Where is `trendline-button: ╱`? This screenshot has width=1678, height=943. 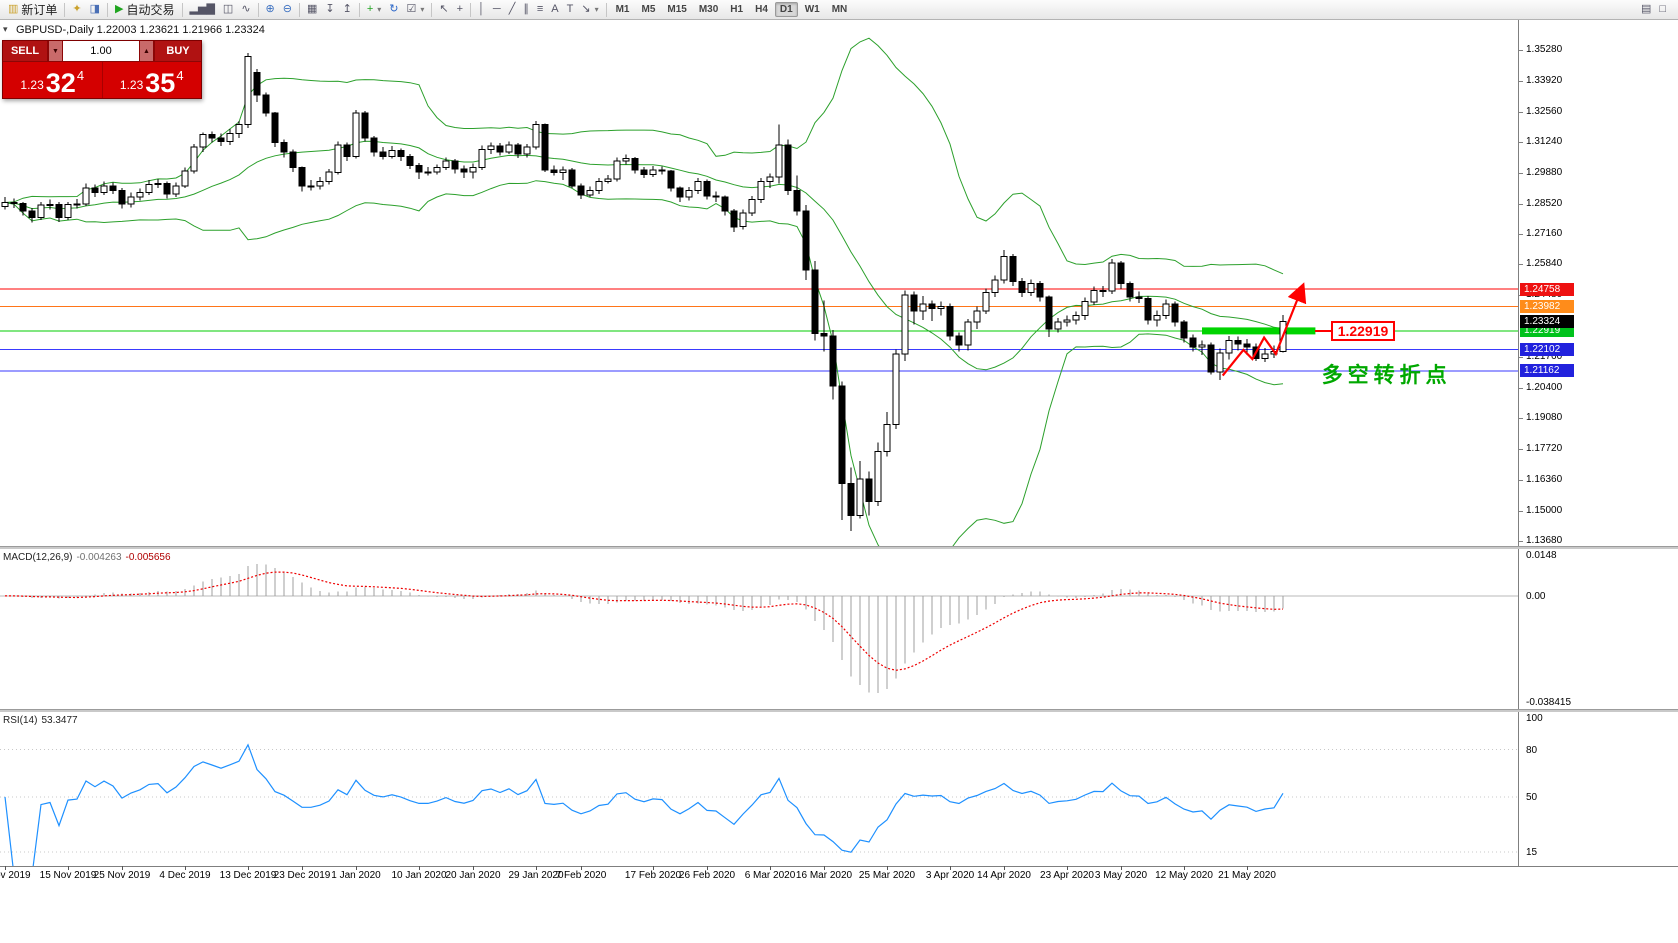 trendline-button: ╱ is located at coordinates (512, 9).